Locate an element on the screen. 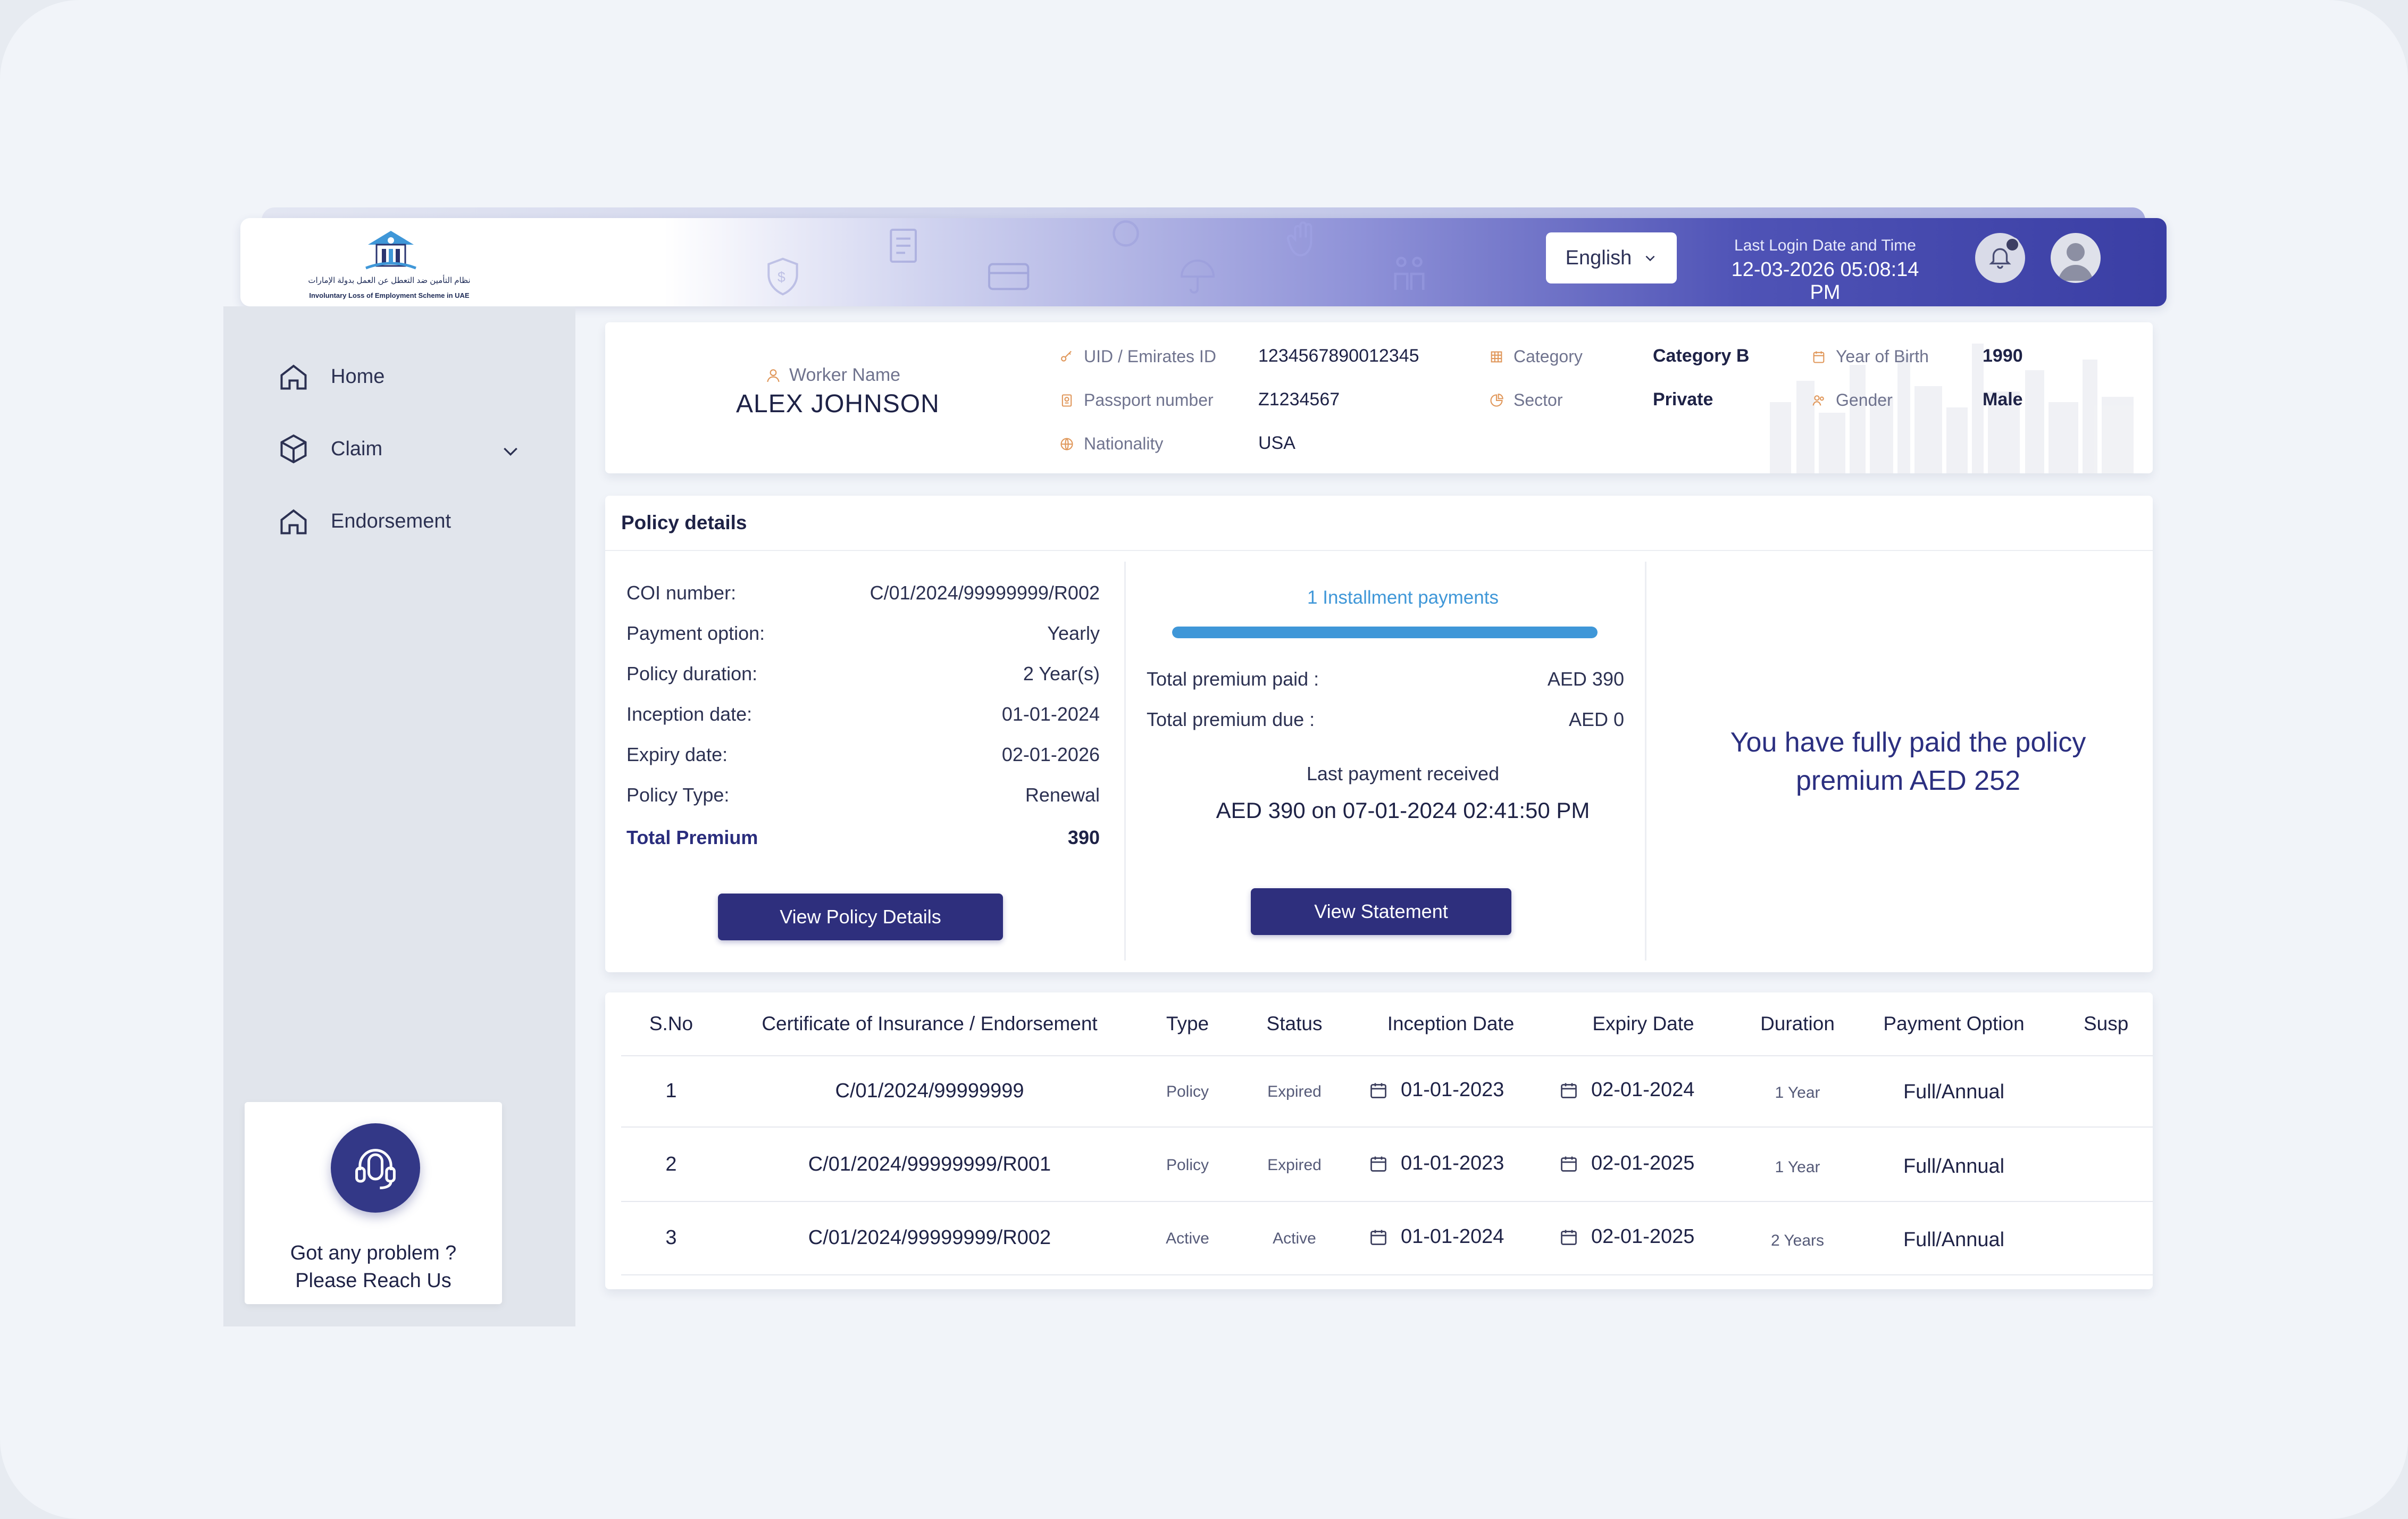 The width and height of the screenshot is (2408, 1519). users-icon is located at coordinates (1818, 401).